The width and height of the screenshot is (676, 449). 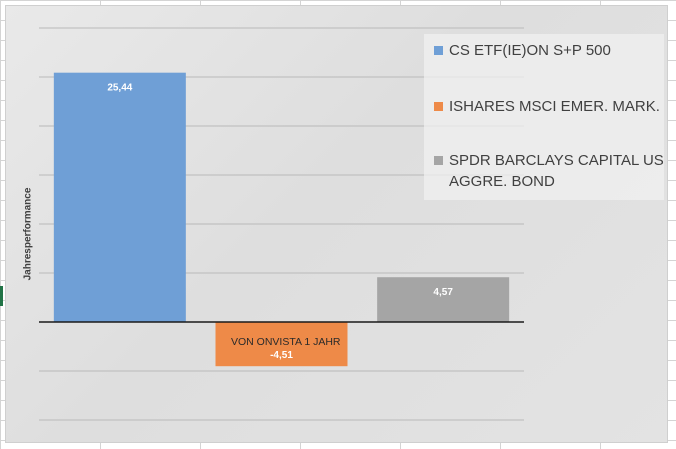 What do you see at coordinates (1, 296) in the screenshot?
I see `active-cell-marker` at bounding box center [1, 296].